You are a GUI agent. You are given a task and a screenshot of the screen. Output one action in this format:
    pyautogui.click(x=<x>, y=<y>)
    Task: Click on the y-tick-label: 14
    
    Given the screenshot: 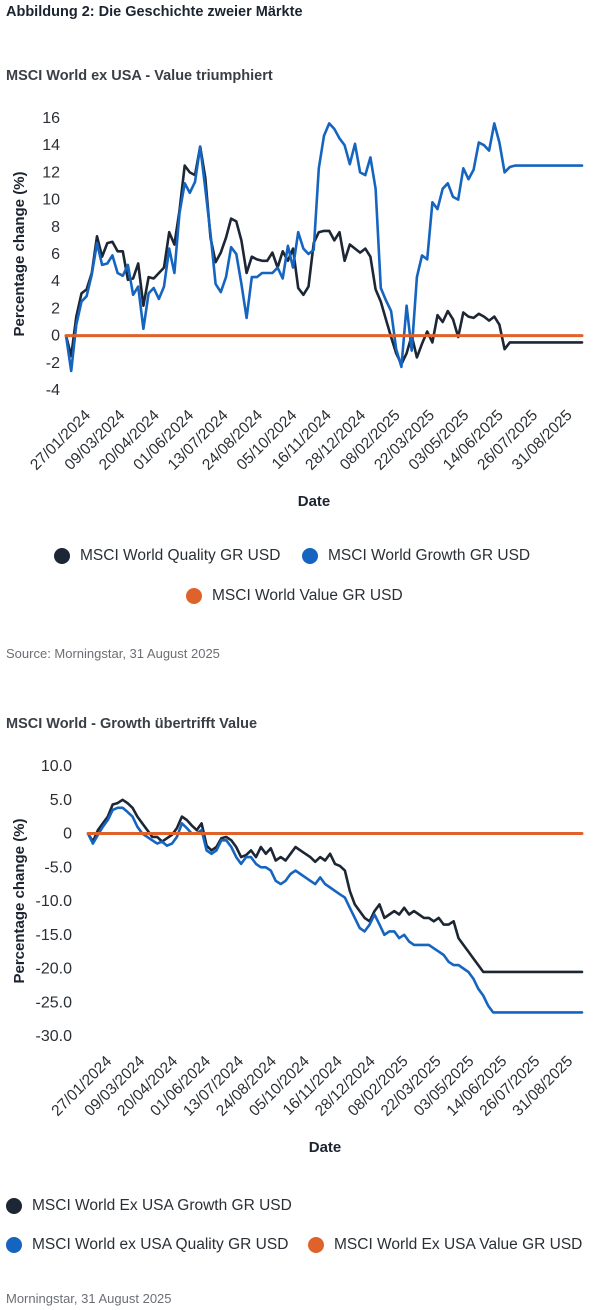 What is the action you would take?
    pyautogui.click(x=51, y=145)
    